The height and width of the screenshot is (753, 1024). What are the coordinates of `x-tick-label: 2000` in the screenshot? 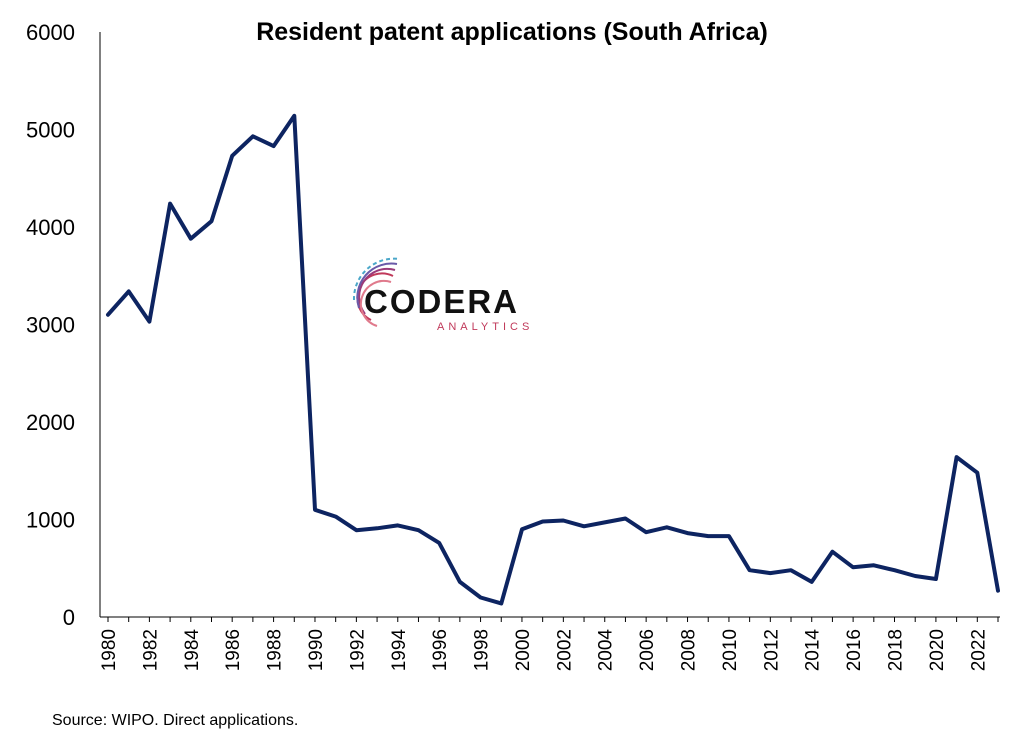 It's located at (523, 650).